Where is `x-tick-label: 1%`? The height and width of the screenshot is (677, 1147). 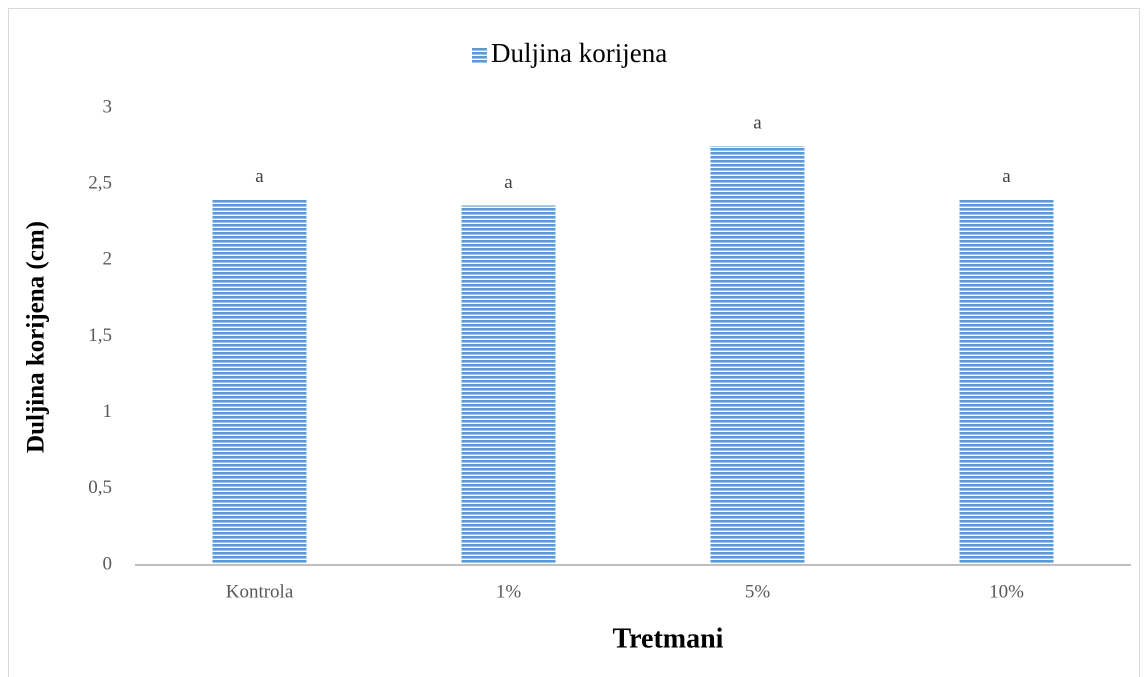
x-tick-label: 1% is located at coordinates (509, 591).